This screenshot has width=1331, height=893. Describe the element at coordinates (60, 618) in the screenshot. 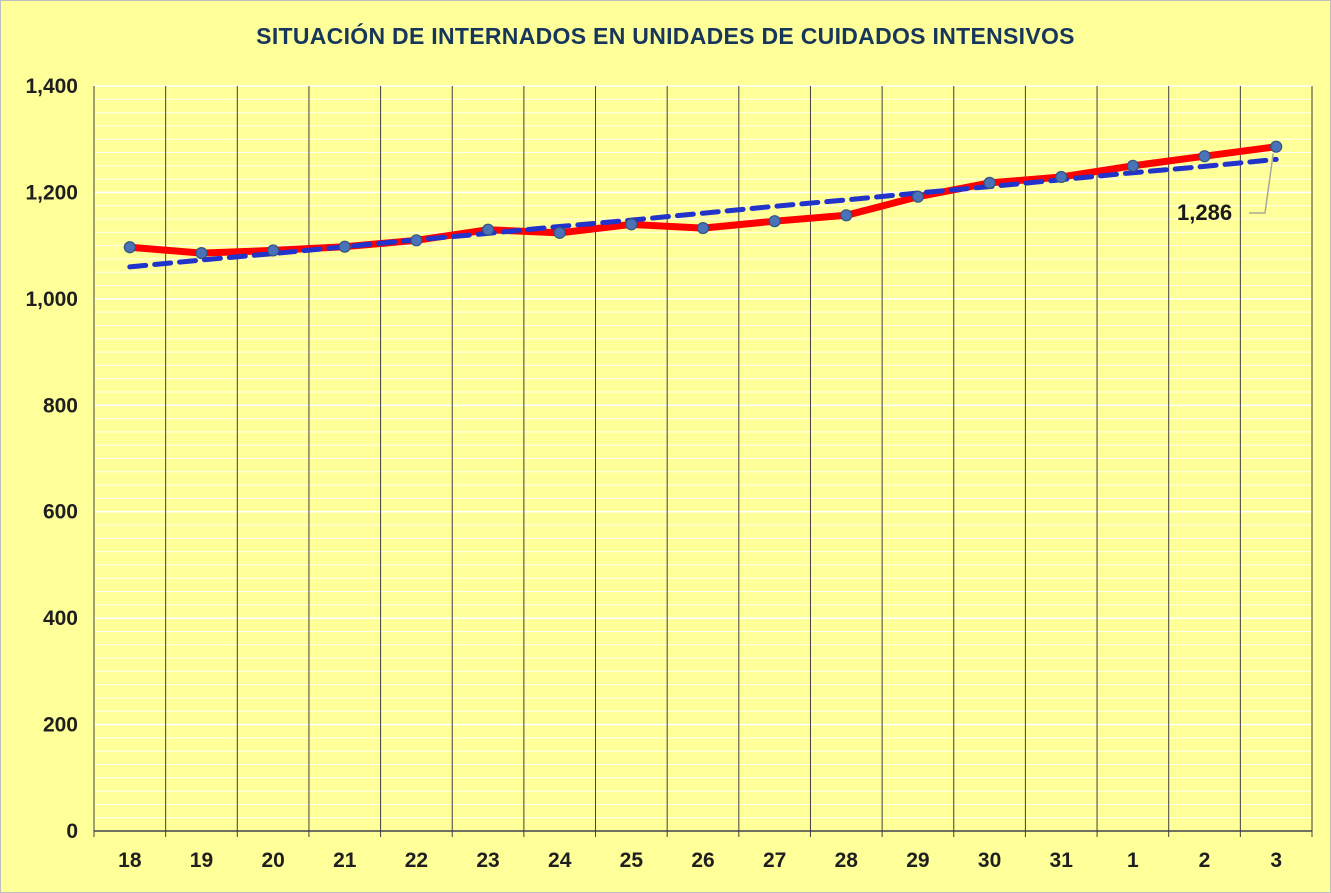

I see `y-tick-label: 400` at that location.